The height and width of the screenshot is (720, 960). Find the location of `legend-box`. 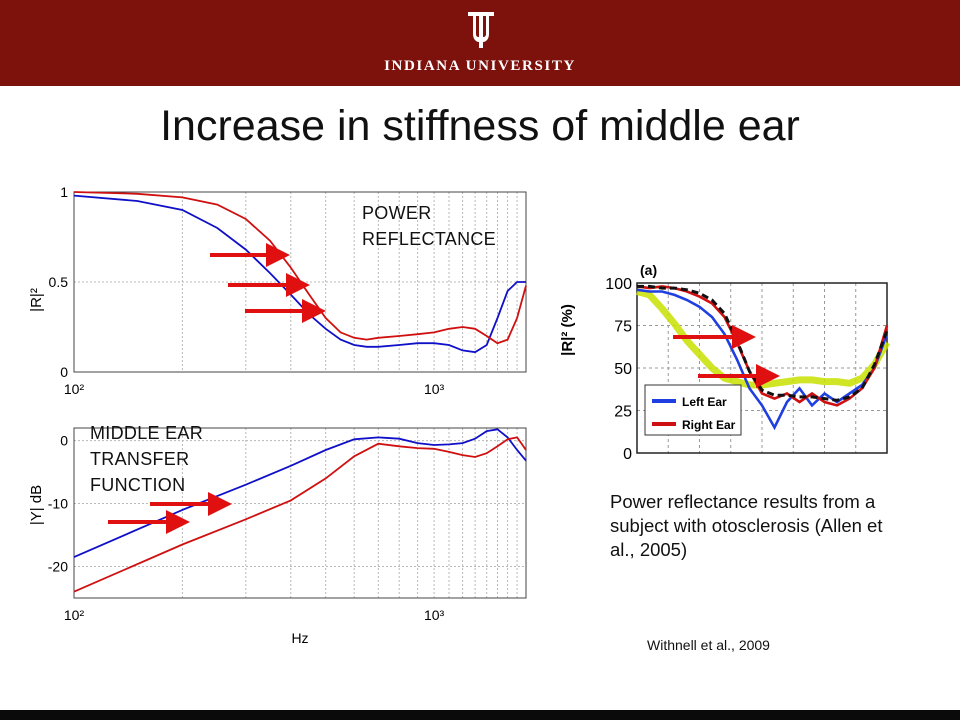

legend-box is located at coordinates (693, 410).